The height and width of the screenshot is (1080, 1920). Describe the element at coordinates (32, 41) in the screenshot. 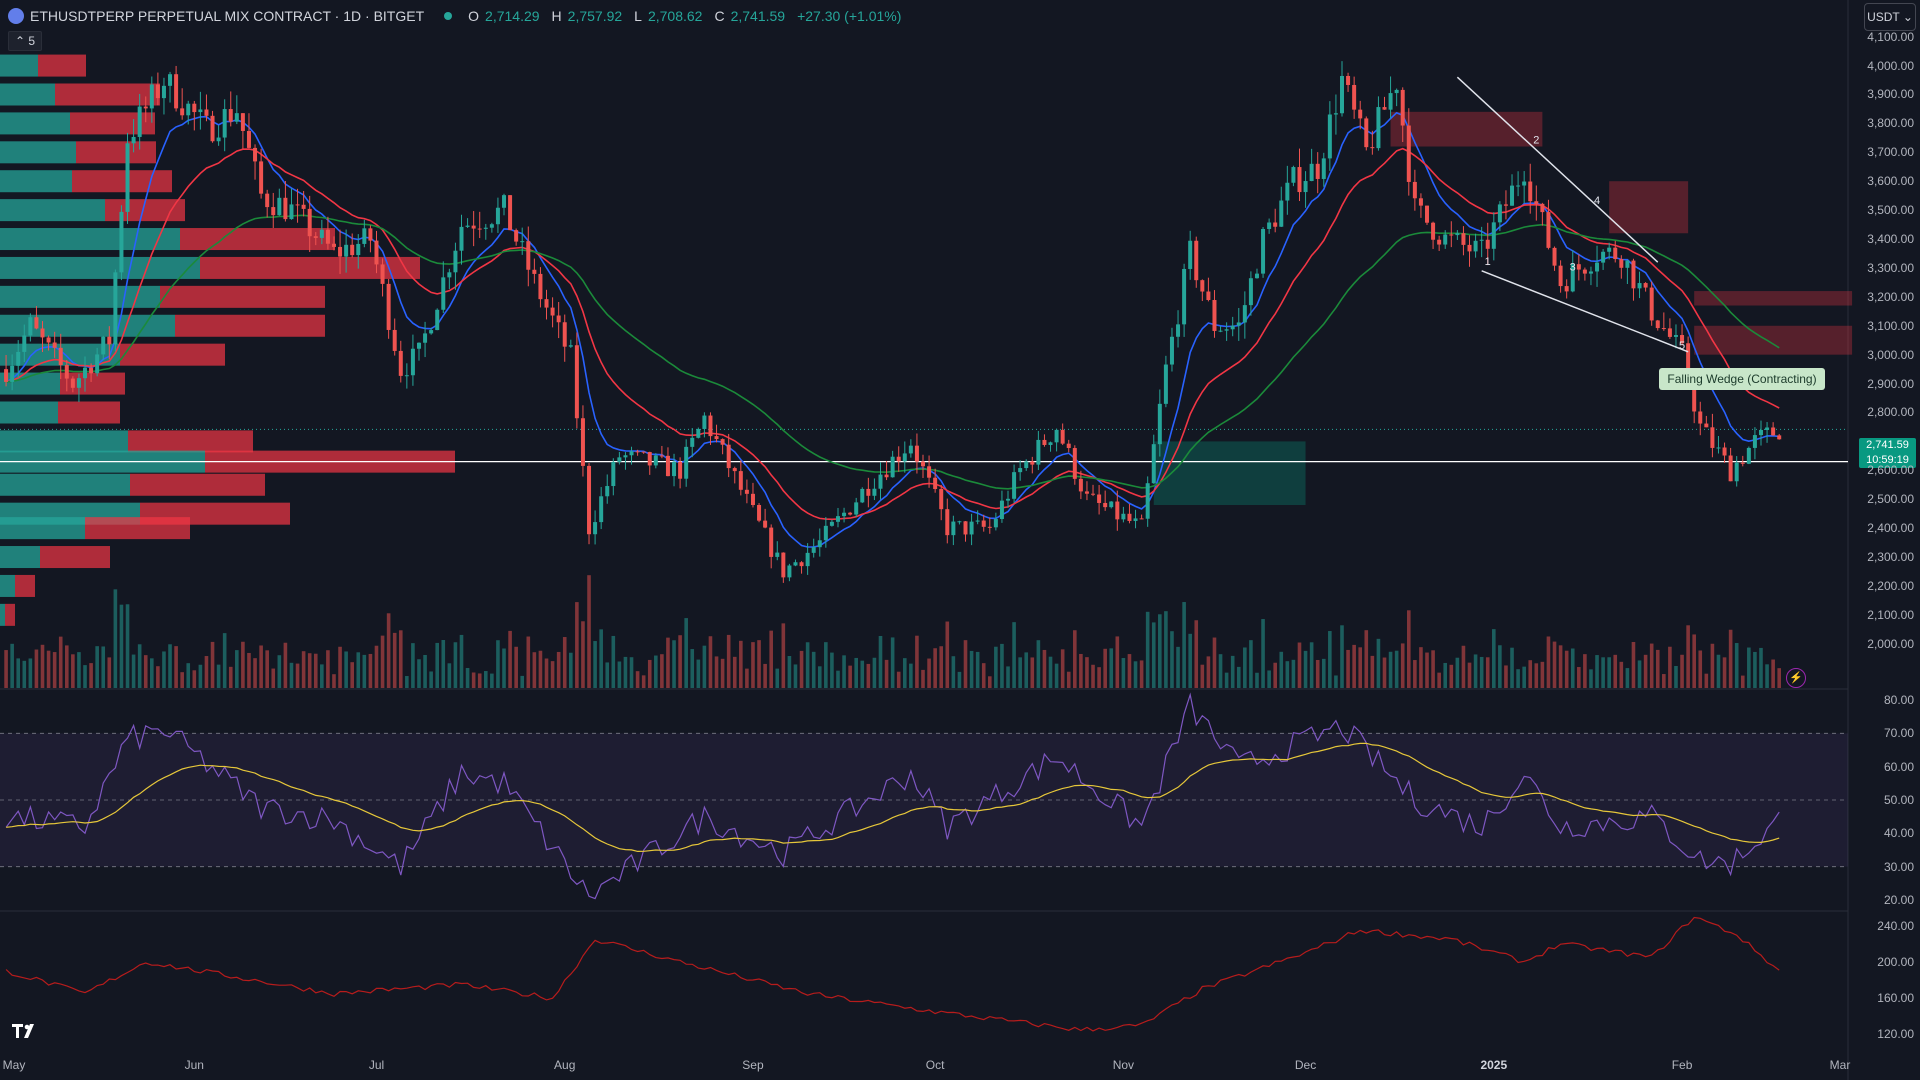

I see `indicators-count: 5` at that location.